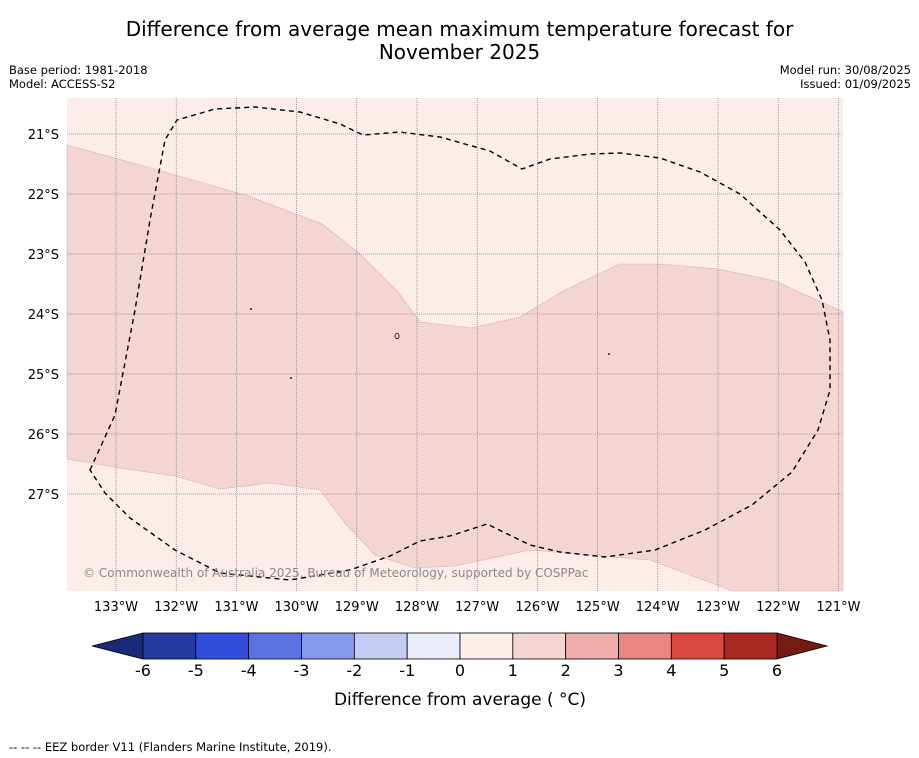 This screenshot has height=758, width=919. I want to click on lat-label: 22°S, so click(43, 195).